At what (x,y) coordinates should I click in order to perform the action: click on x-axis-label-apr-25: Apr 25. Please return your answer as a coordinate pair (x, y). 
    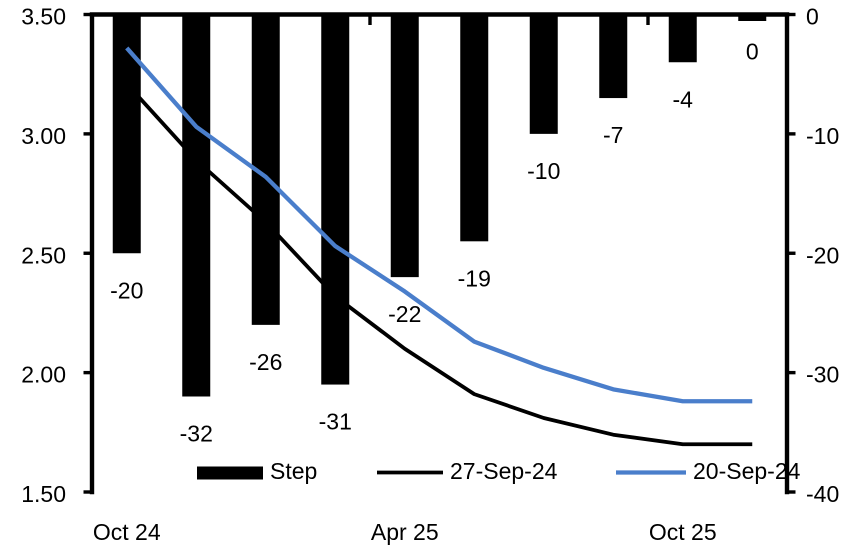
    Looking at the image, I should click on (405, 532).